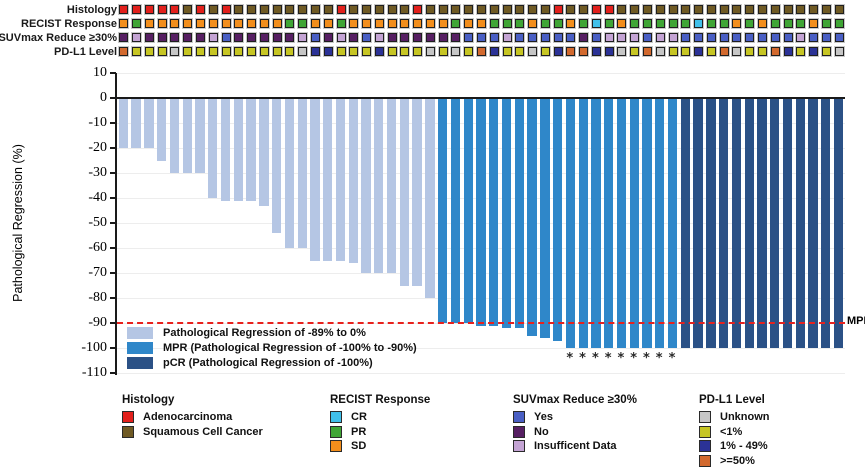 The image size is (865, 472). Describe the element at coordinates (192, 432) in the screenshot. I see `legend-item: Squamous Cell Cancer` at that location.